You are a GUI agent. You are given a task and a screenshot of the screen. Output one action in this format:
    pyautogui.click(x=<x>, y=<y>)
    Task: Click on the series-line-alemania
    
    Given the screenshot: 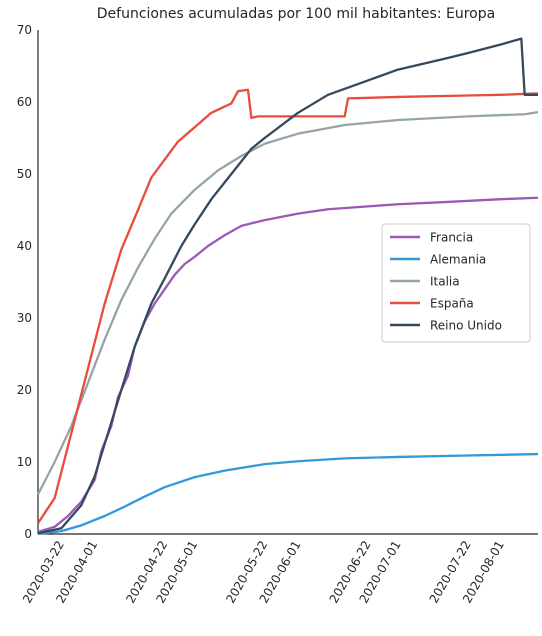 What is the action you would take?
    pyautogui.click(x=288, y=494)
    